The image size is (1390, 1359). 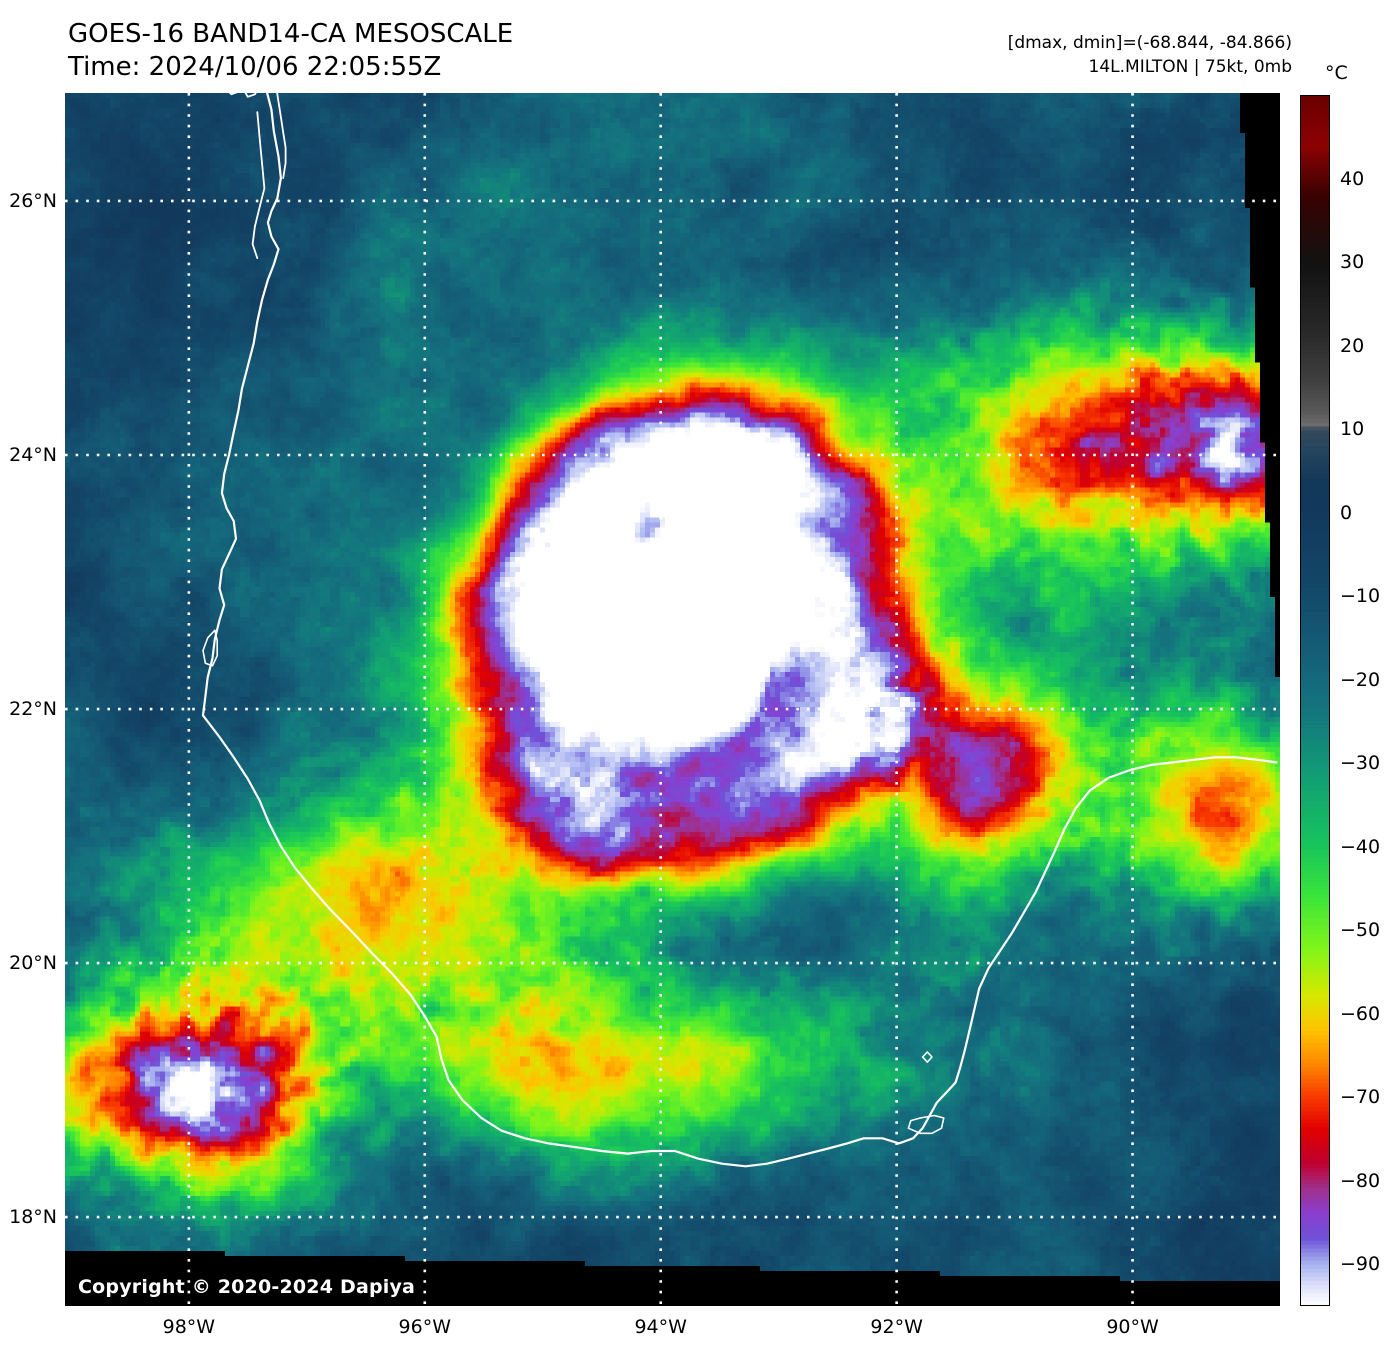 What do you see at coordinates (1360, 1097) in the screenshot?
I see `colorbar-tick-label: −70` at bounding box center [1360, 1097].